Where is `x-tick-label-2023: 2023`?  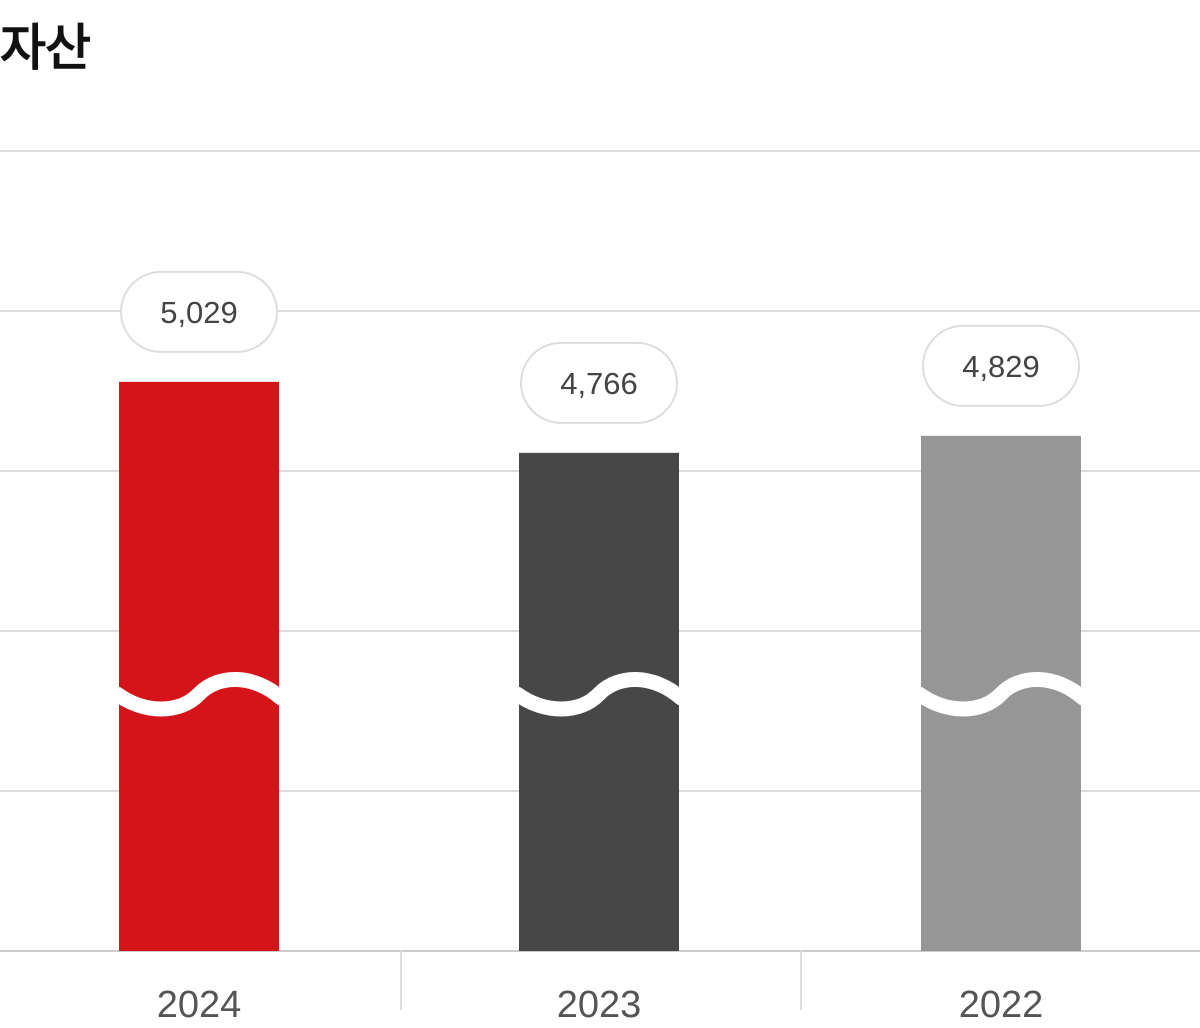
x-tick-label-2023: 2023 is located at coordinates (599, 1005).